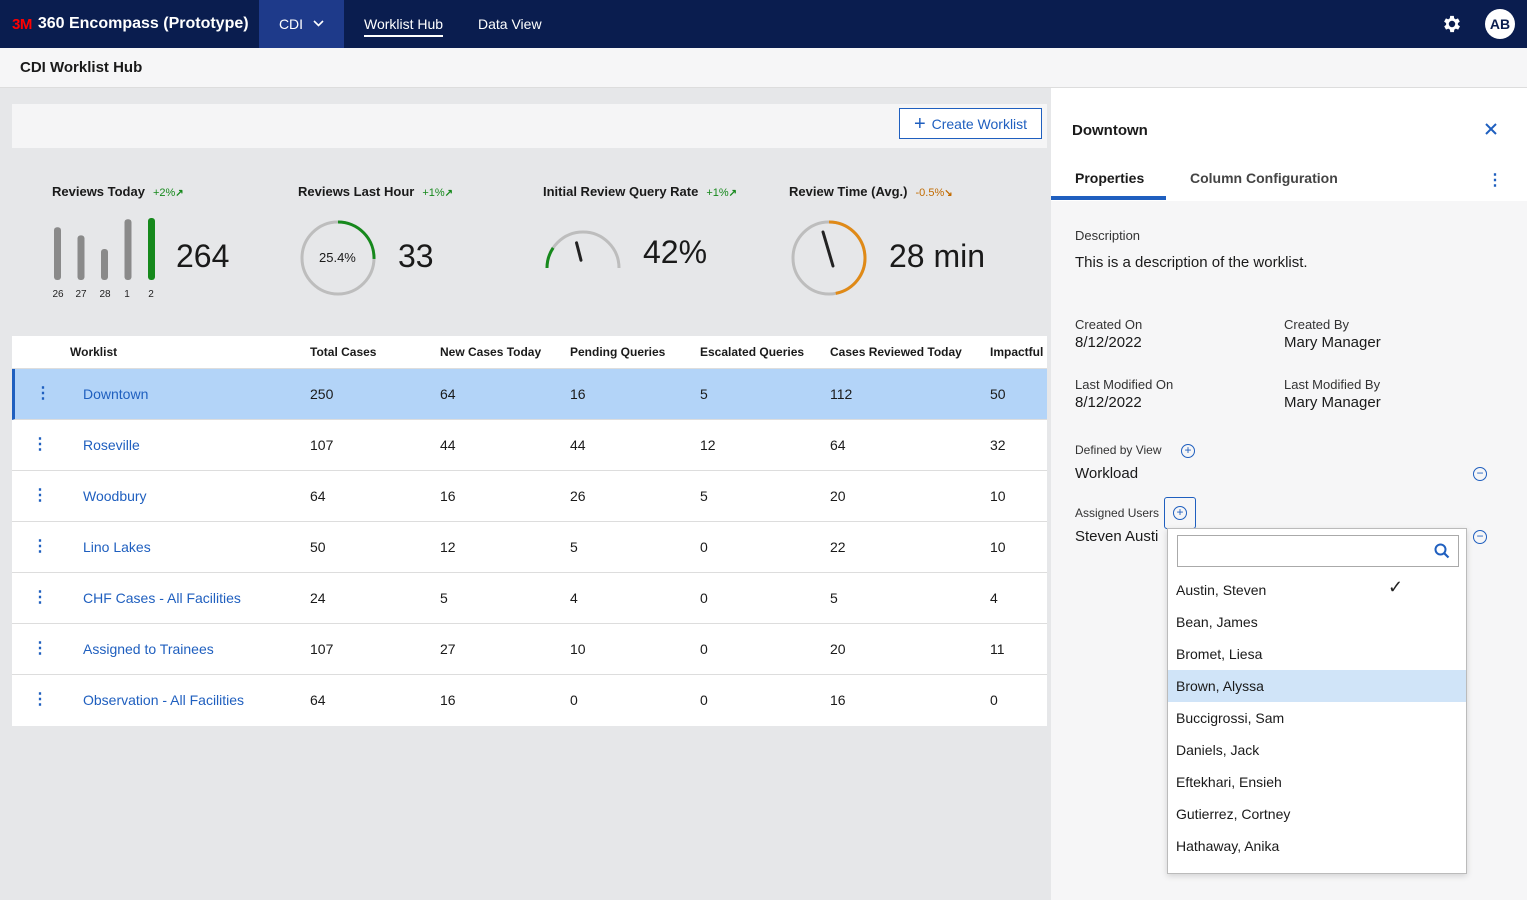 Image resolution: width=1527 pixels, height=900 pixels. What do you see at coordinates (1480, 537) in the screenshot?
I see `remove-user-icon: −` at bounding box center [1480, 537].